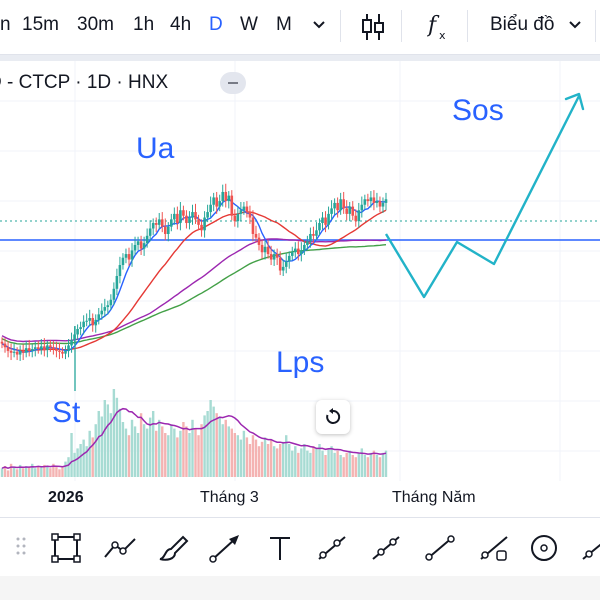 The width and height of the screenshot is (600, 600). What do you see at coordinates (591, 551) in the screenshot?
I see `more-icon` at bounding box center [591, 551].